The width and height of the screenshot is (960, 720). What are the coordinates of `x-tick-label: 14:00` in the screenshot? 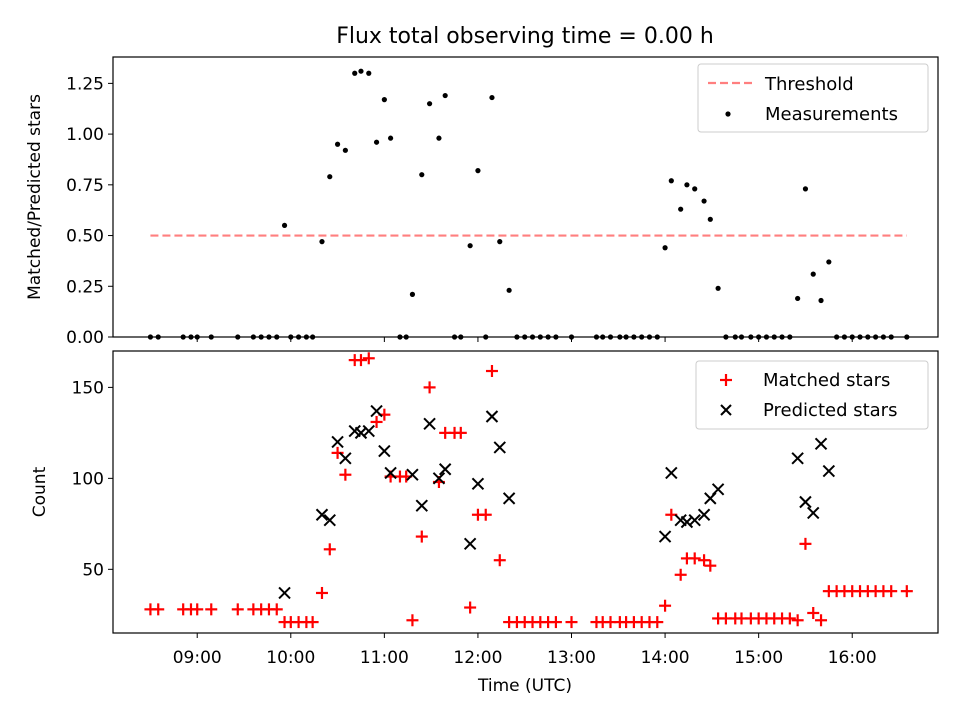 It's located at (665, 658).